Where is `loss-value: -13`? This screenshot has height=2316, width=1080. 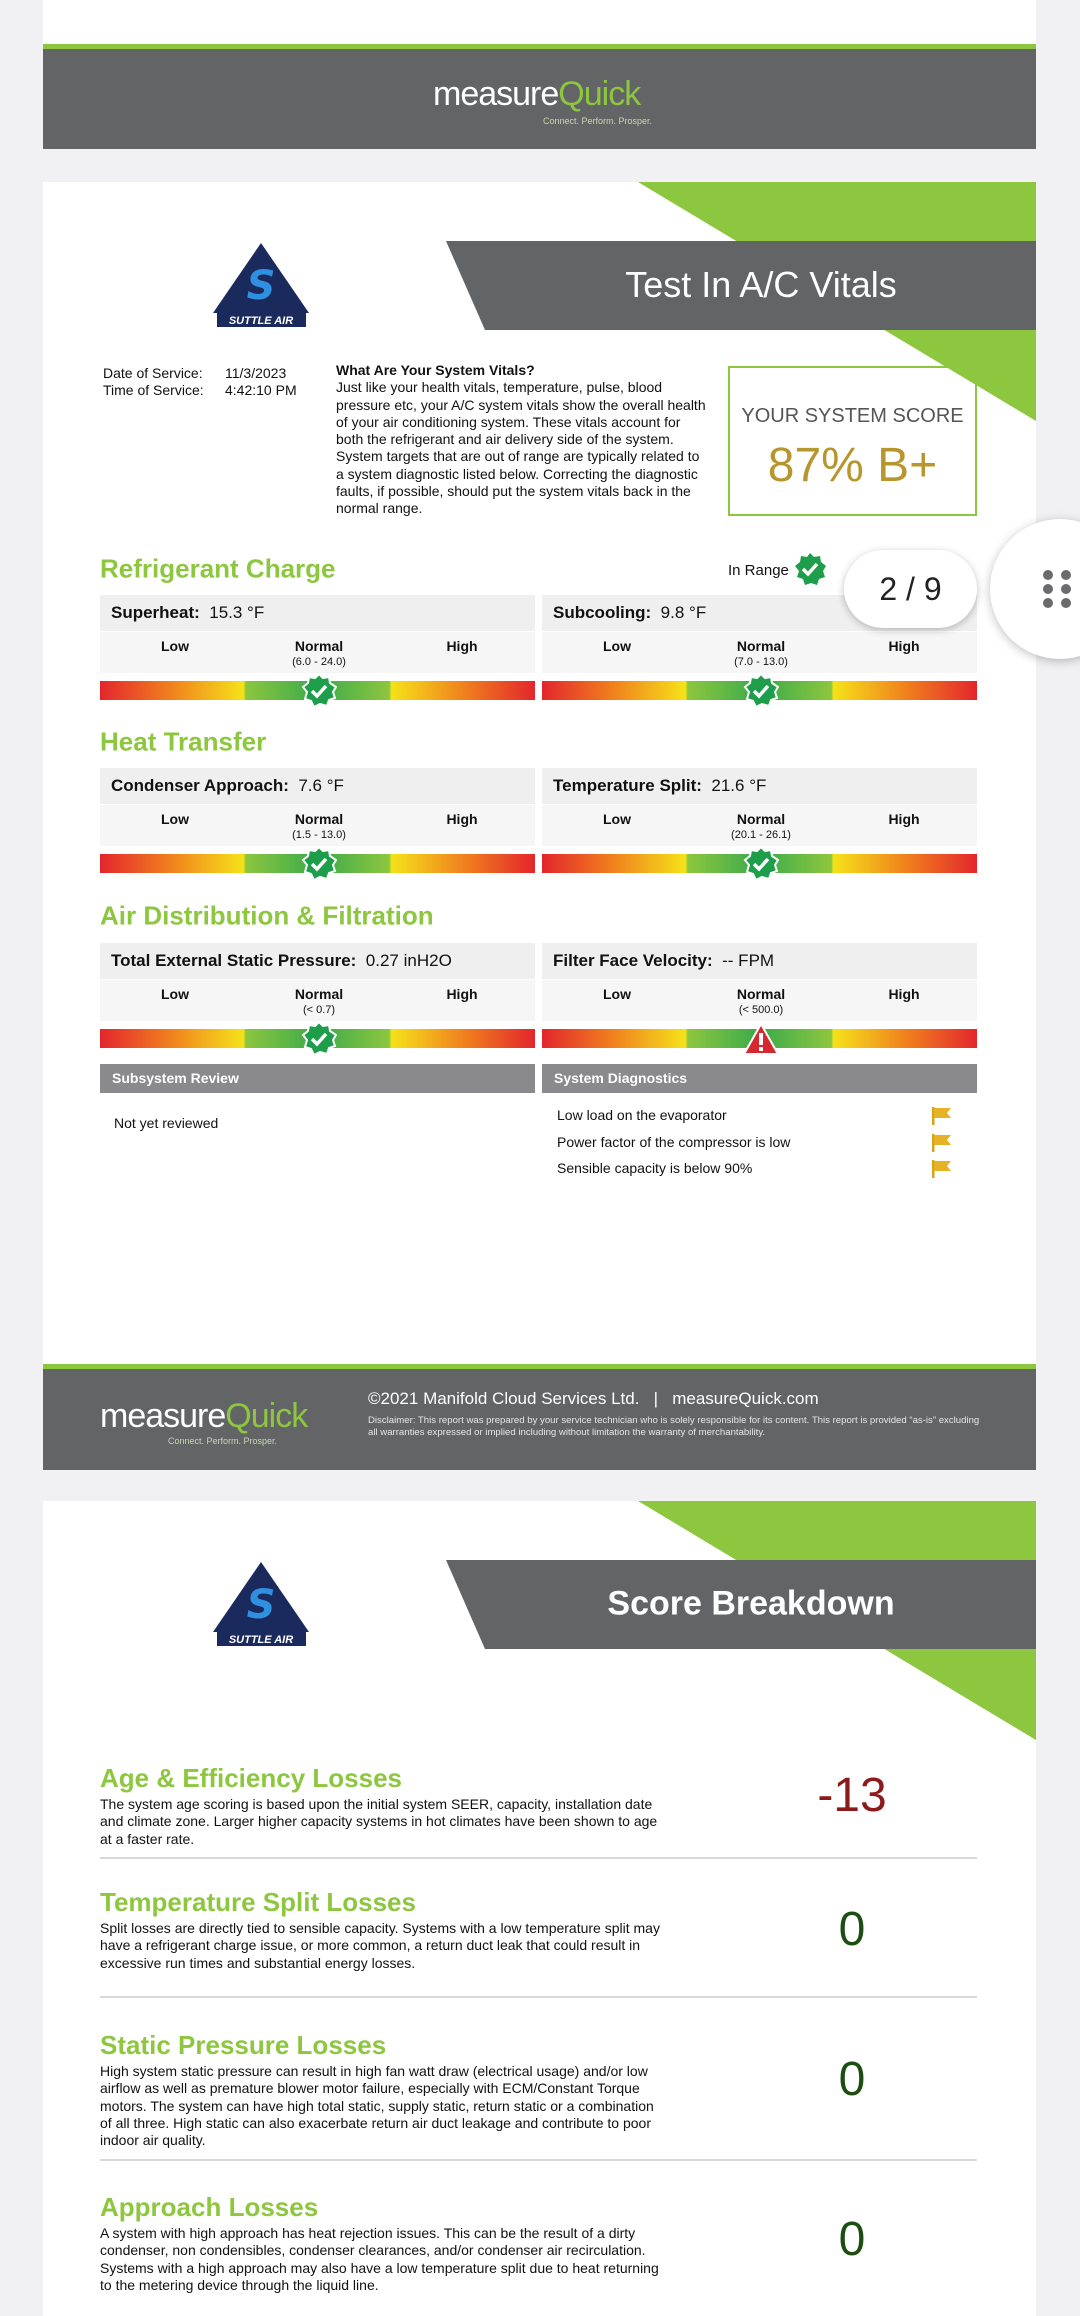
loss-value: -13 is located at coordinates (852, 1795).